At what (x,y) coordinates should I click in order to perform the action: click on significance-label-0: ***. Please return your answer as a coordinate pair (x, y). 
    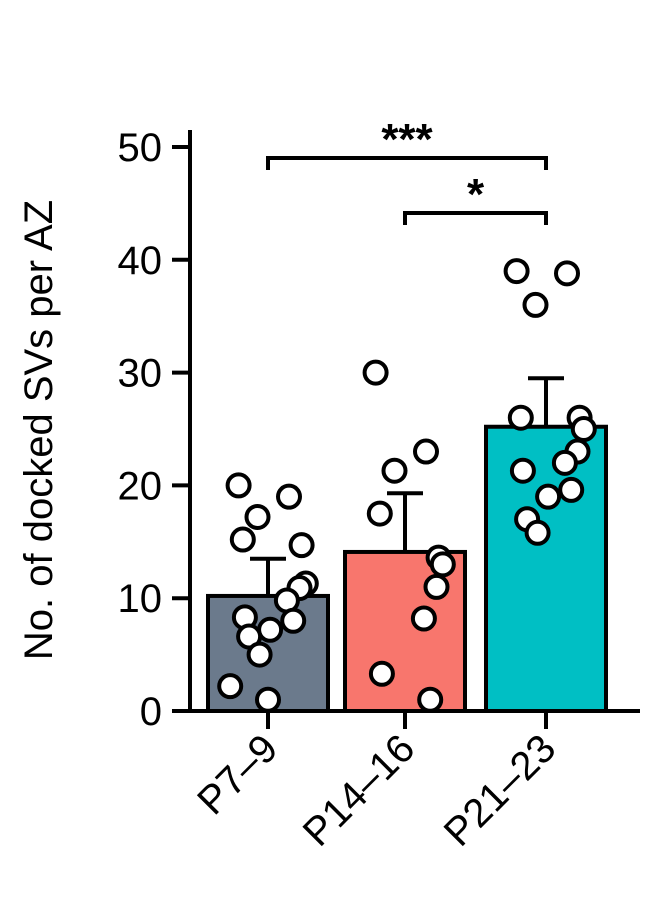
    Looking at the image, I should click on (407, 139).